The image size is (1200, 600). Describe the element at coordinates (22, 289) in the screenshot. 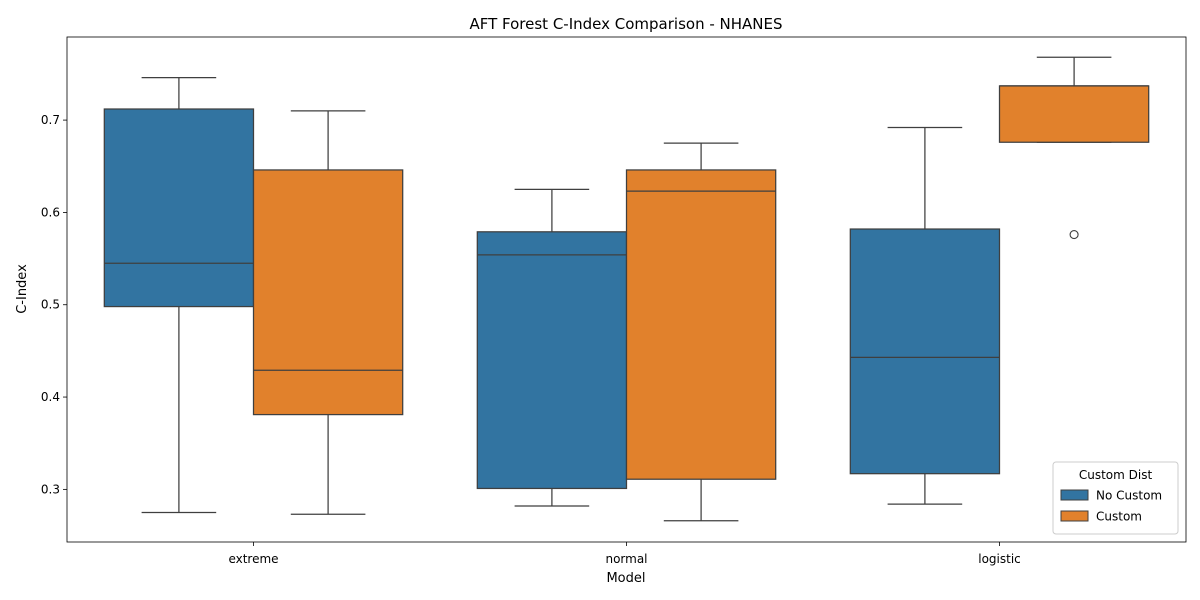

I see `y-axis-label: C-Index` at that location.